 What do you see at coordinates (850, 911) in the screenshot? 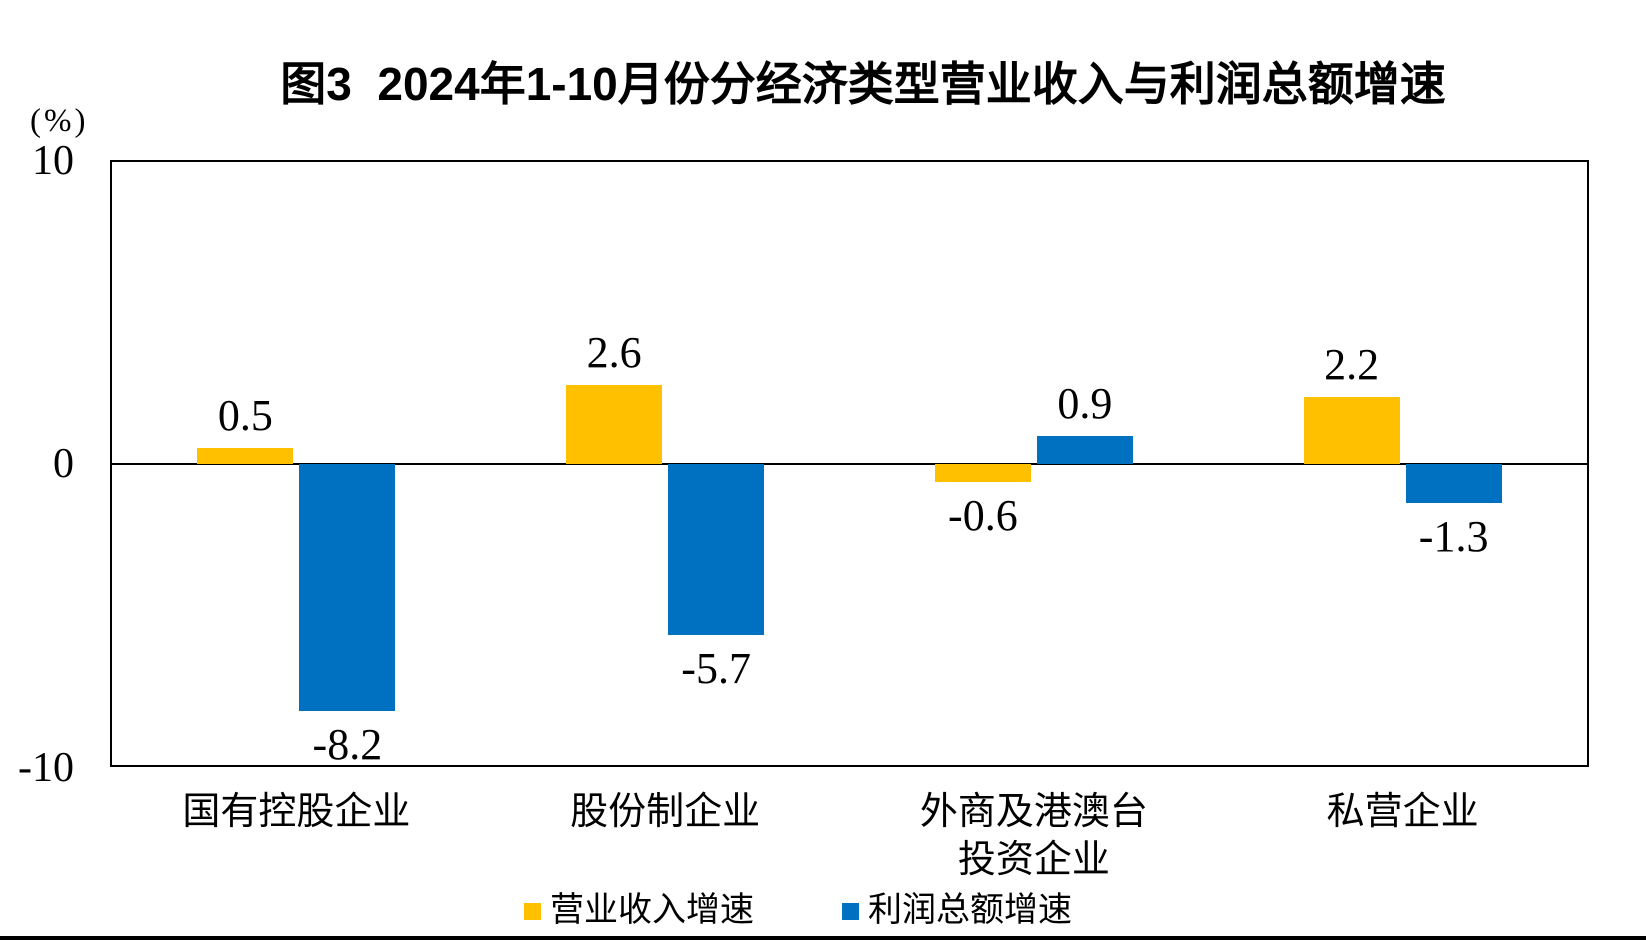
I see `profit-series-swatch-icon` at bounding box center [850, 911].